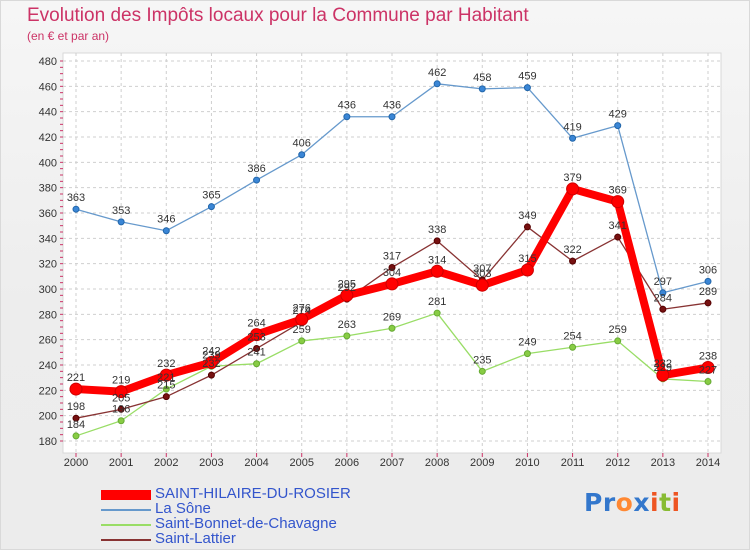 The height and width of the screenshot is (550, 750). Describe the element at coordinates (183, 508) in the screenshot. I see `legend-label: La Sône` at that location.